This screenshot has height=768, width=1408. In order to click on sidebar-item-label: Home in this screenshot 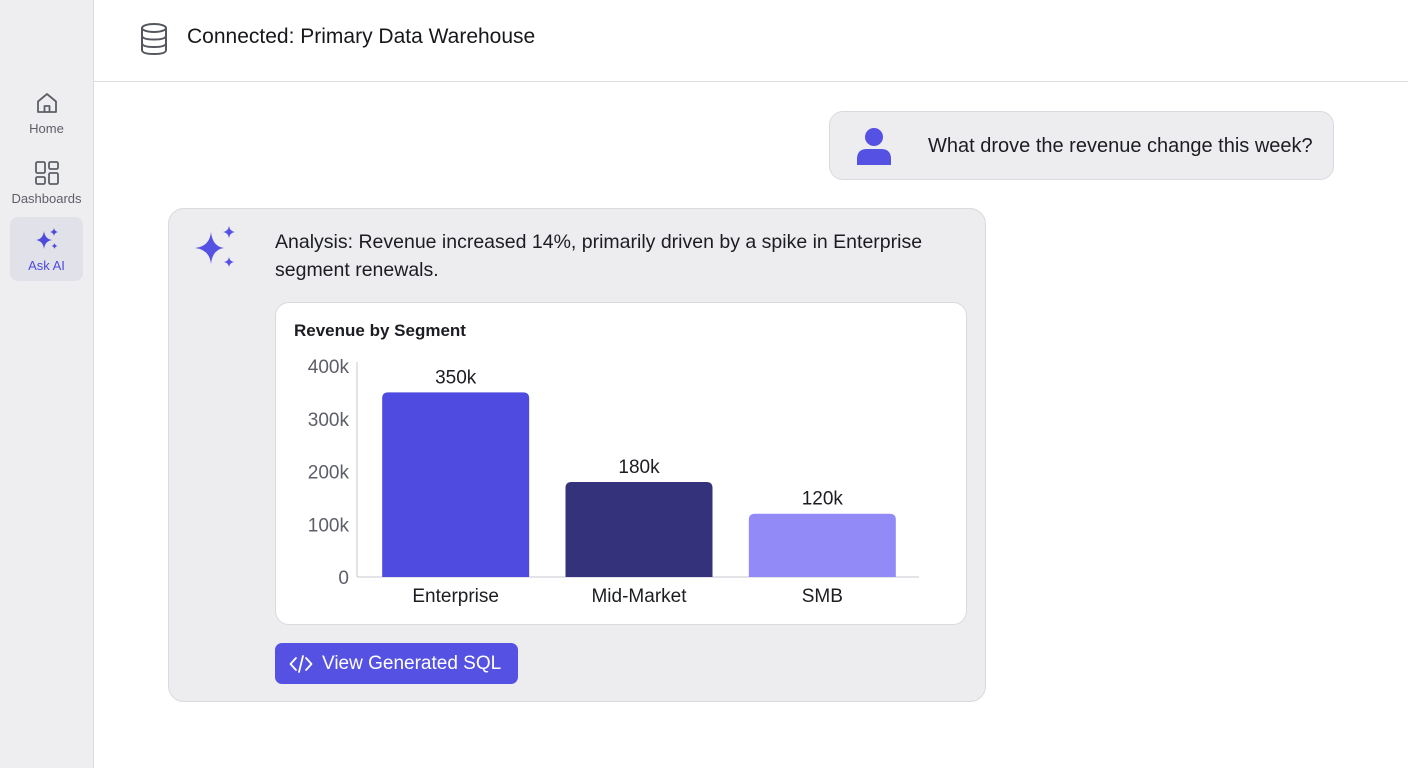, I will do `click(46, 128)`.